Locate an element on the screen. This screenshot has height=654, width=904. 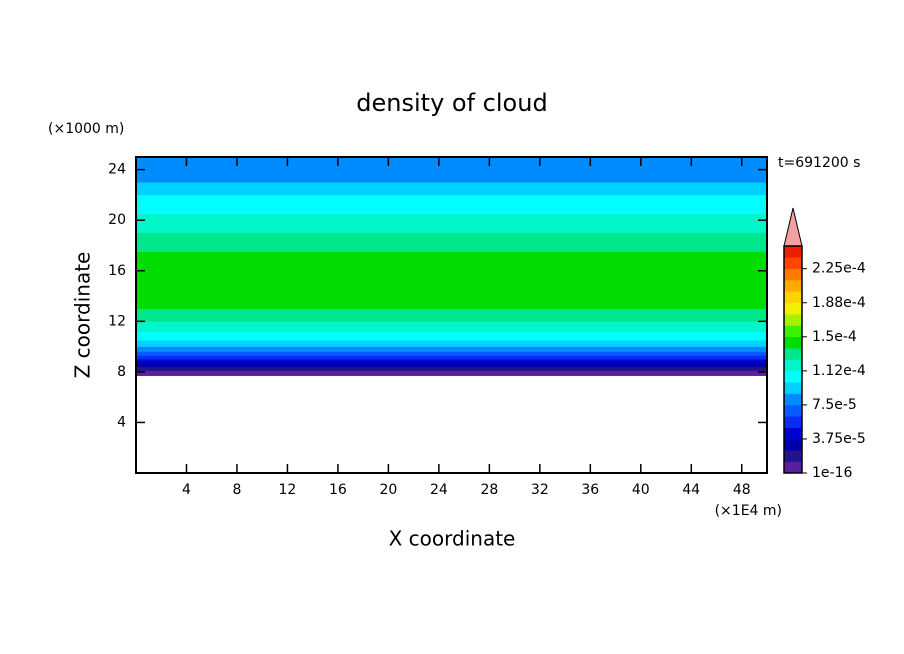
y-tick-label: 16 is located at coordinates (117, 271).